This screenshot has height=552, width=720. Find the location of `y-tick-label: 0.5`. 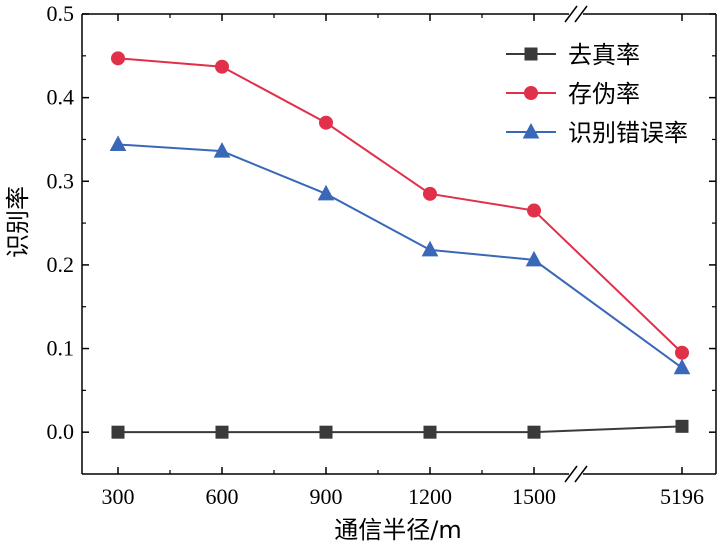

y-tick-label: 0.5 is located at coordinates (61, 13).